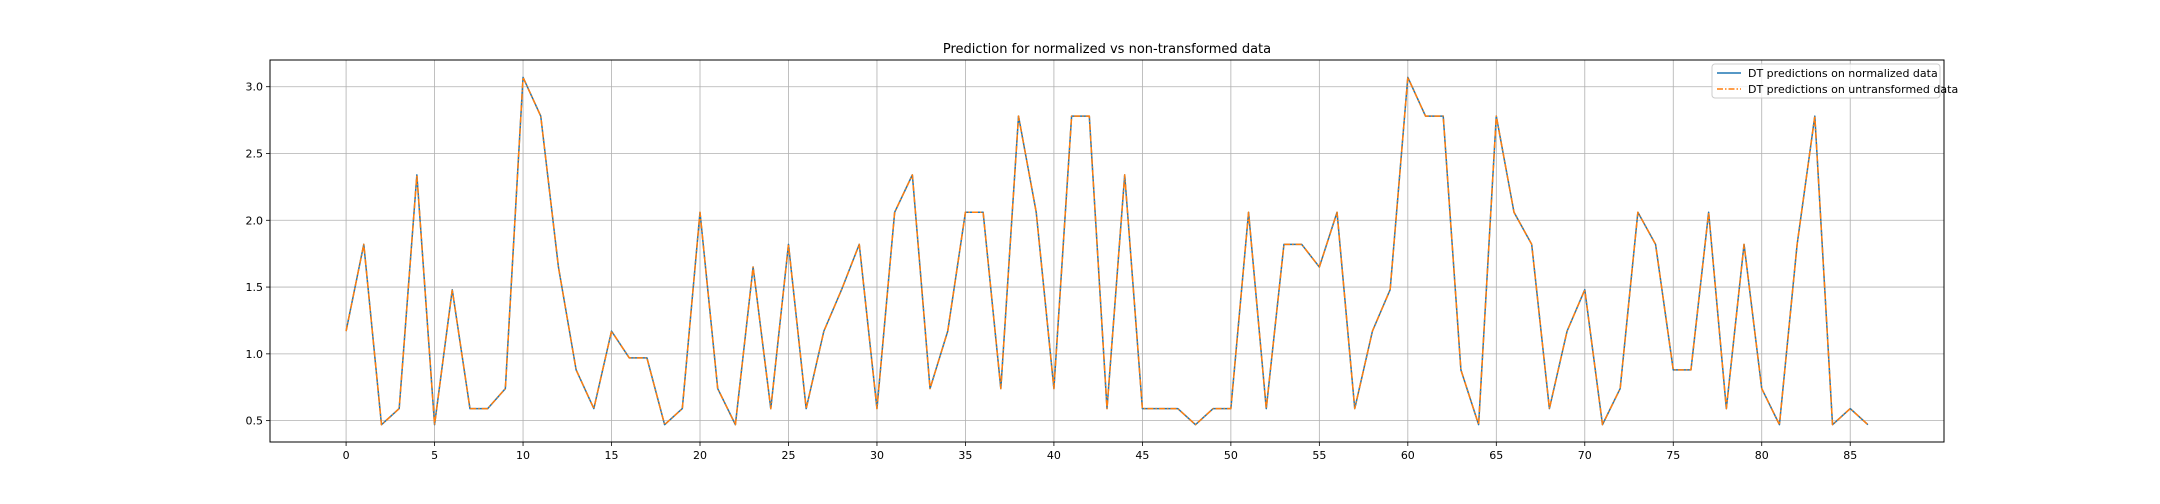  Describe the element at coordinates (877, 455) in the screenshot. I see `x-tick-label: 30` at that location.